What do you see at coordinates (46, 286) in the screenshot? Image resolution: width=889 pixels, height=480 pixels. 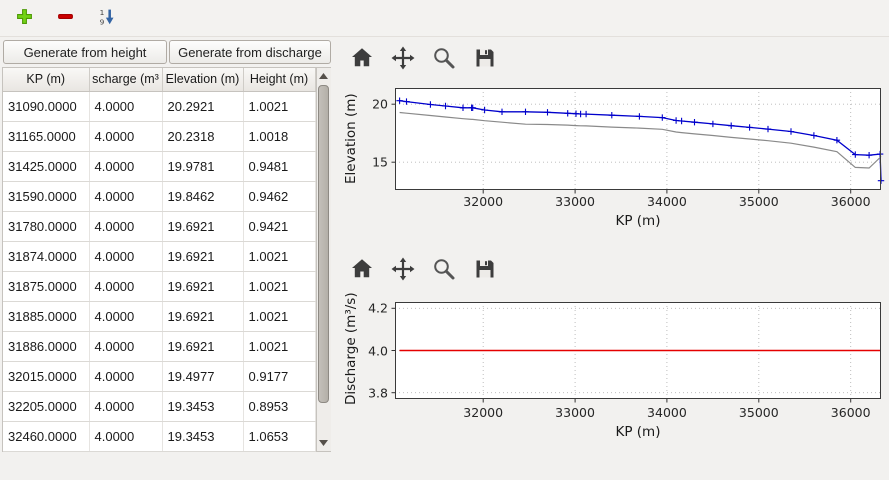 I see `table-cell: 31875.0000` at bounding box center [46, 286].